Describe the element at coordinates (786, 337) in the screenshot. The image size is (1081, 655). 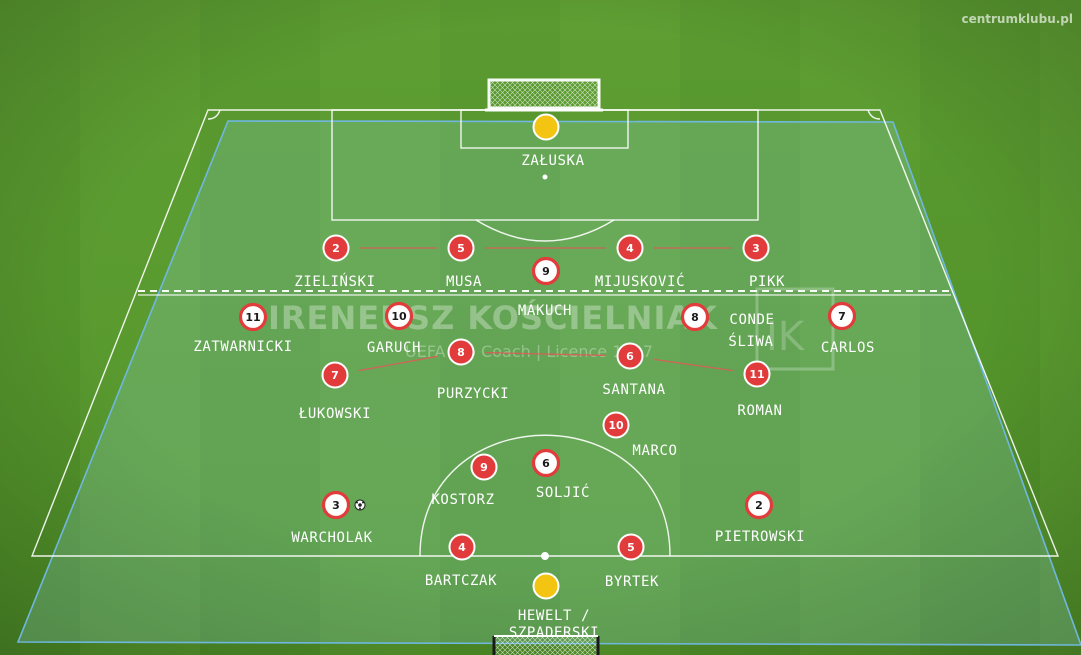
I see `watermark-logo: IK` at that location.